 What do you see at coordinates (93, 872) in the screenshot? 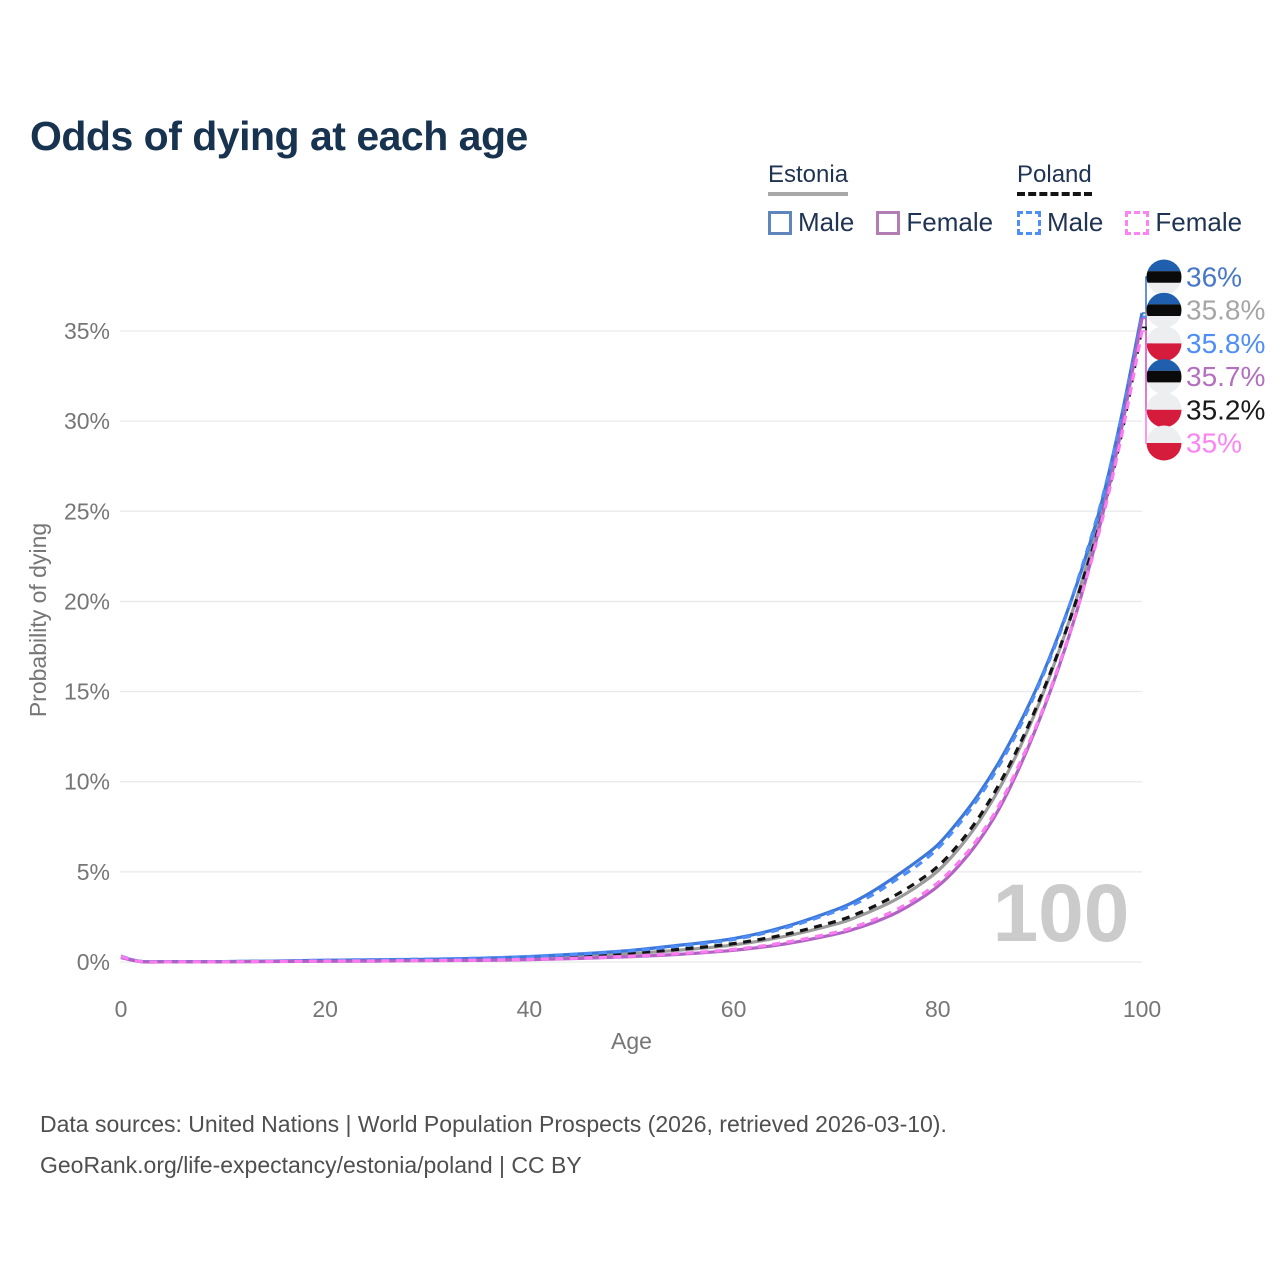
I see `y-tick-label-5: 5%` at bounding box center [93, 872].